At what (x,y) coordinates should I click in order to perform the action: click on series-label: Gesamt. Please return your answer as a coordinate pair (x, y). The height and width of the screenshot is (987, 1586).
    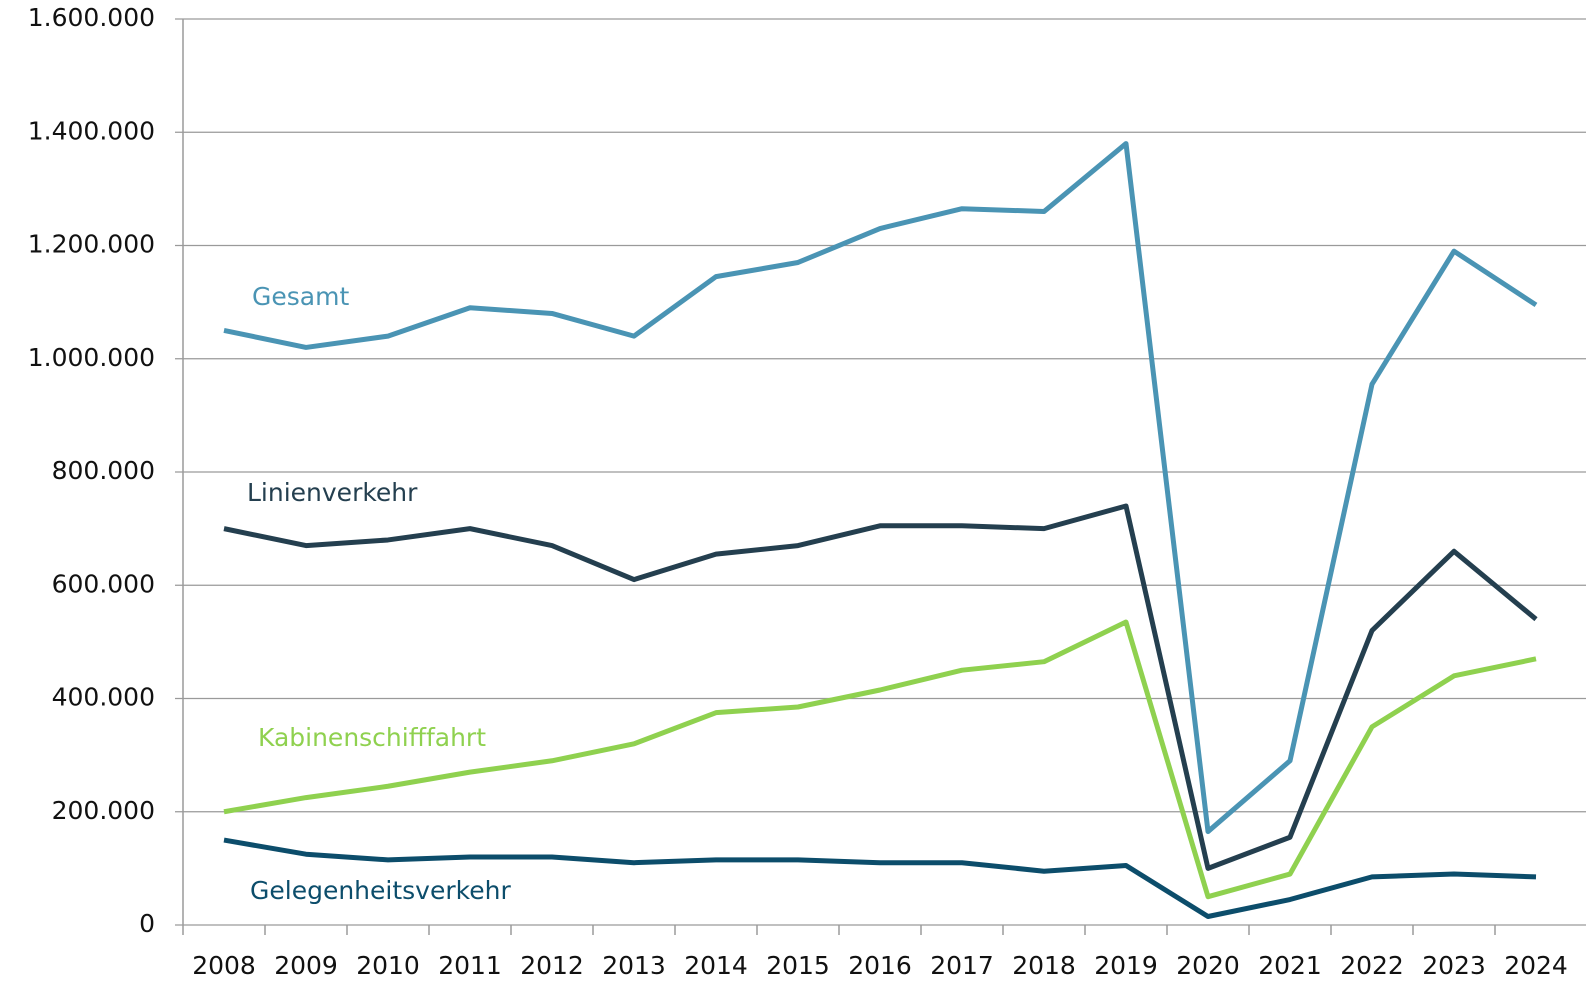
    Looking at the image, I should click on (300, 296).